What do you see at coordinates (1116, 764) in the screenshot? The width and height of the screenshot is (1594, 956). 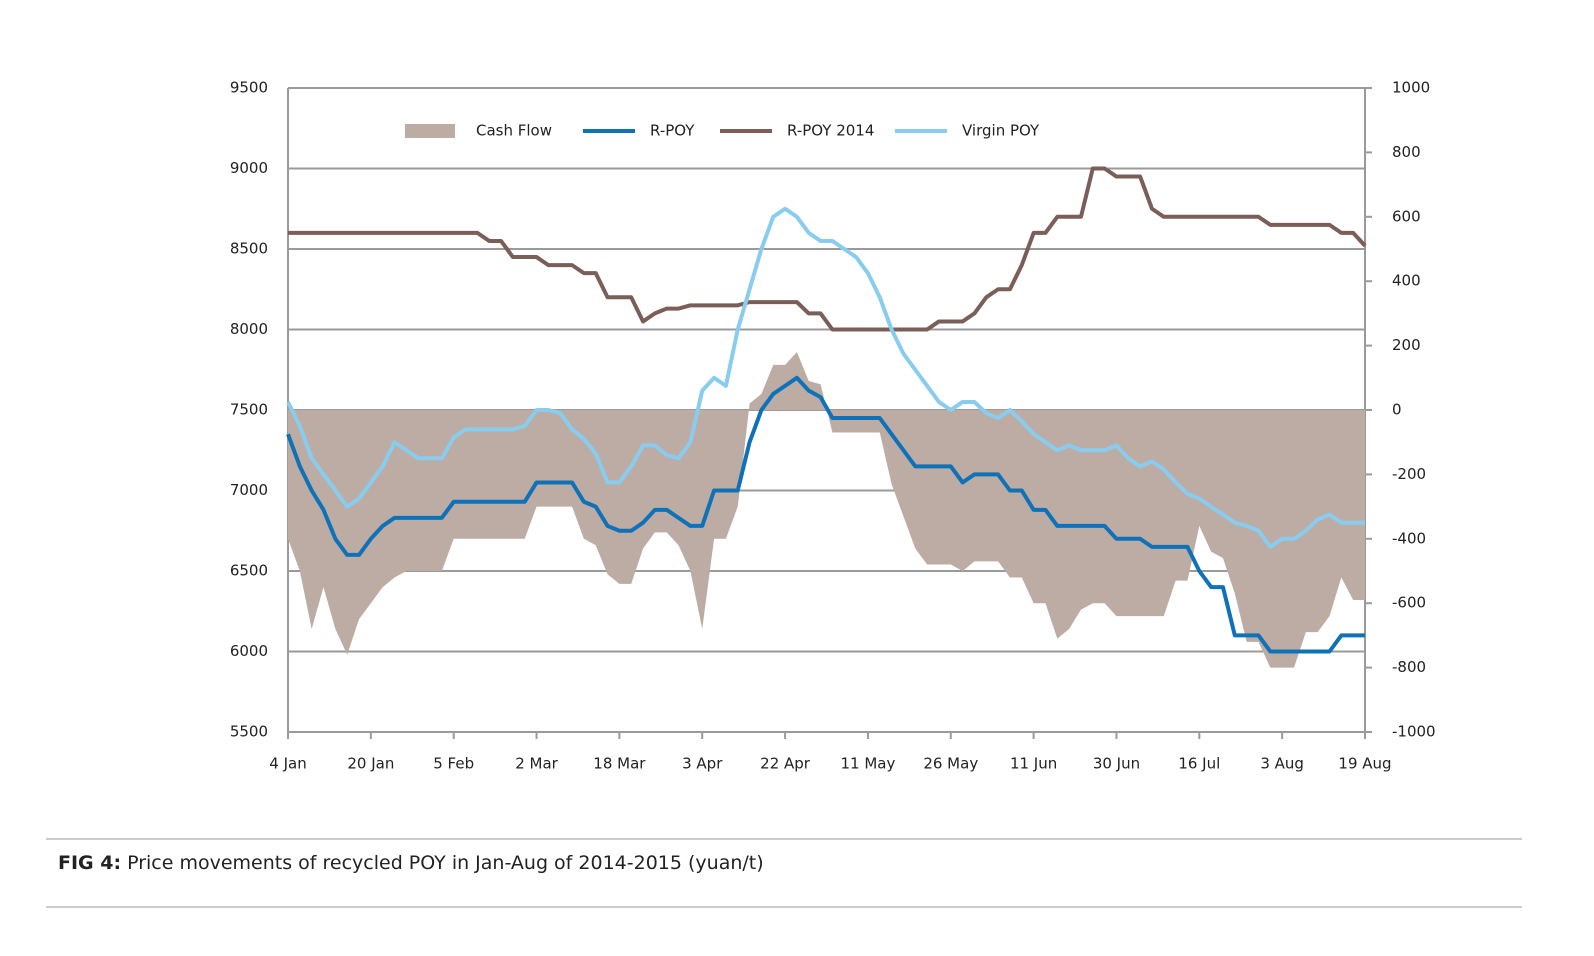 I see `x-tick-label: 30 Jun` at bounding box center [1116, 764].